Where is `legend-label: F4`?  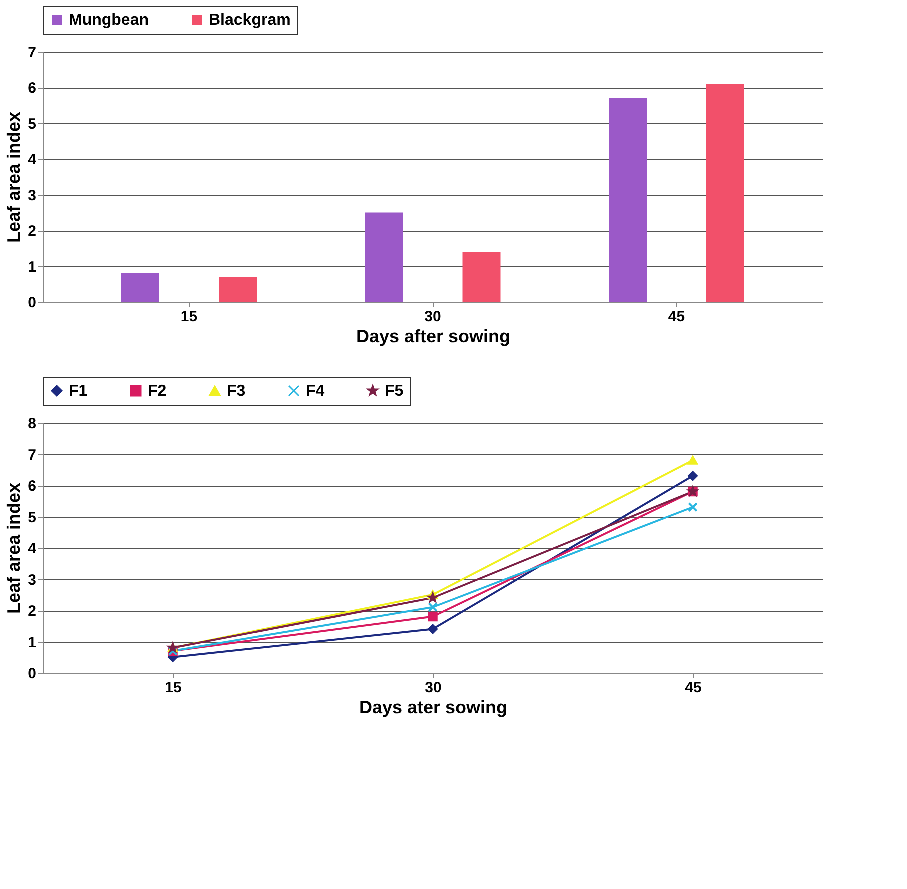 legend-label: F4 is located at coordinates (315, 391).